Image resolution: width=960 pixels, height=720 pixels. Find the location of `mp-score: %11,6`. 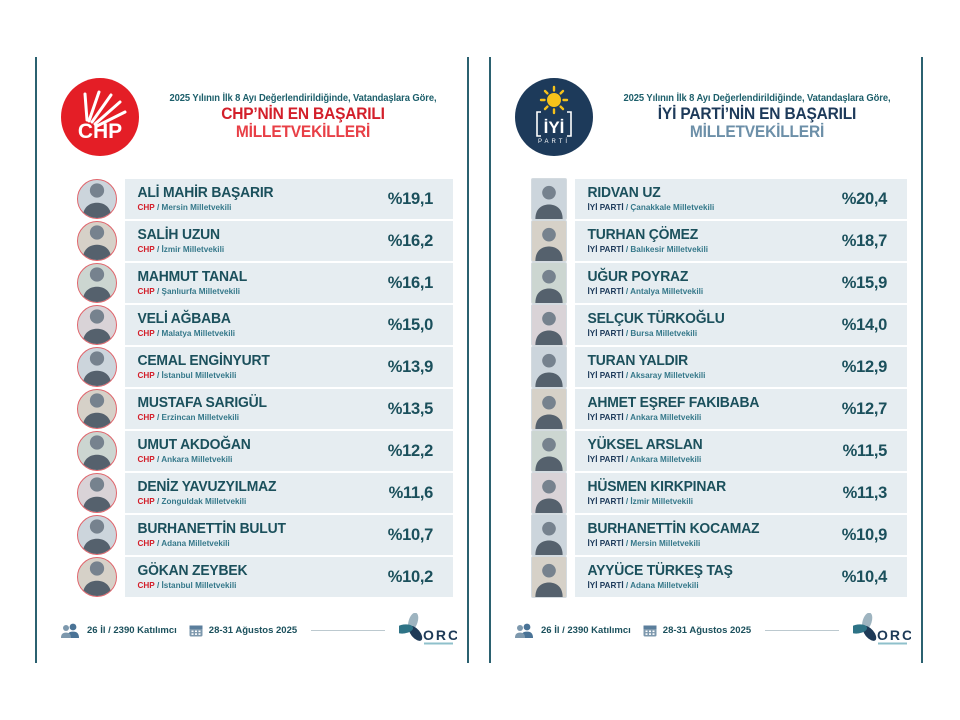

mp-score: %11,6 is located at coordinates (411, 492).